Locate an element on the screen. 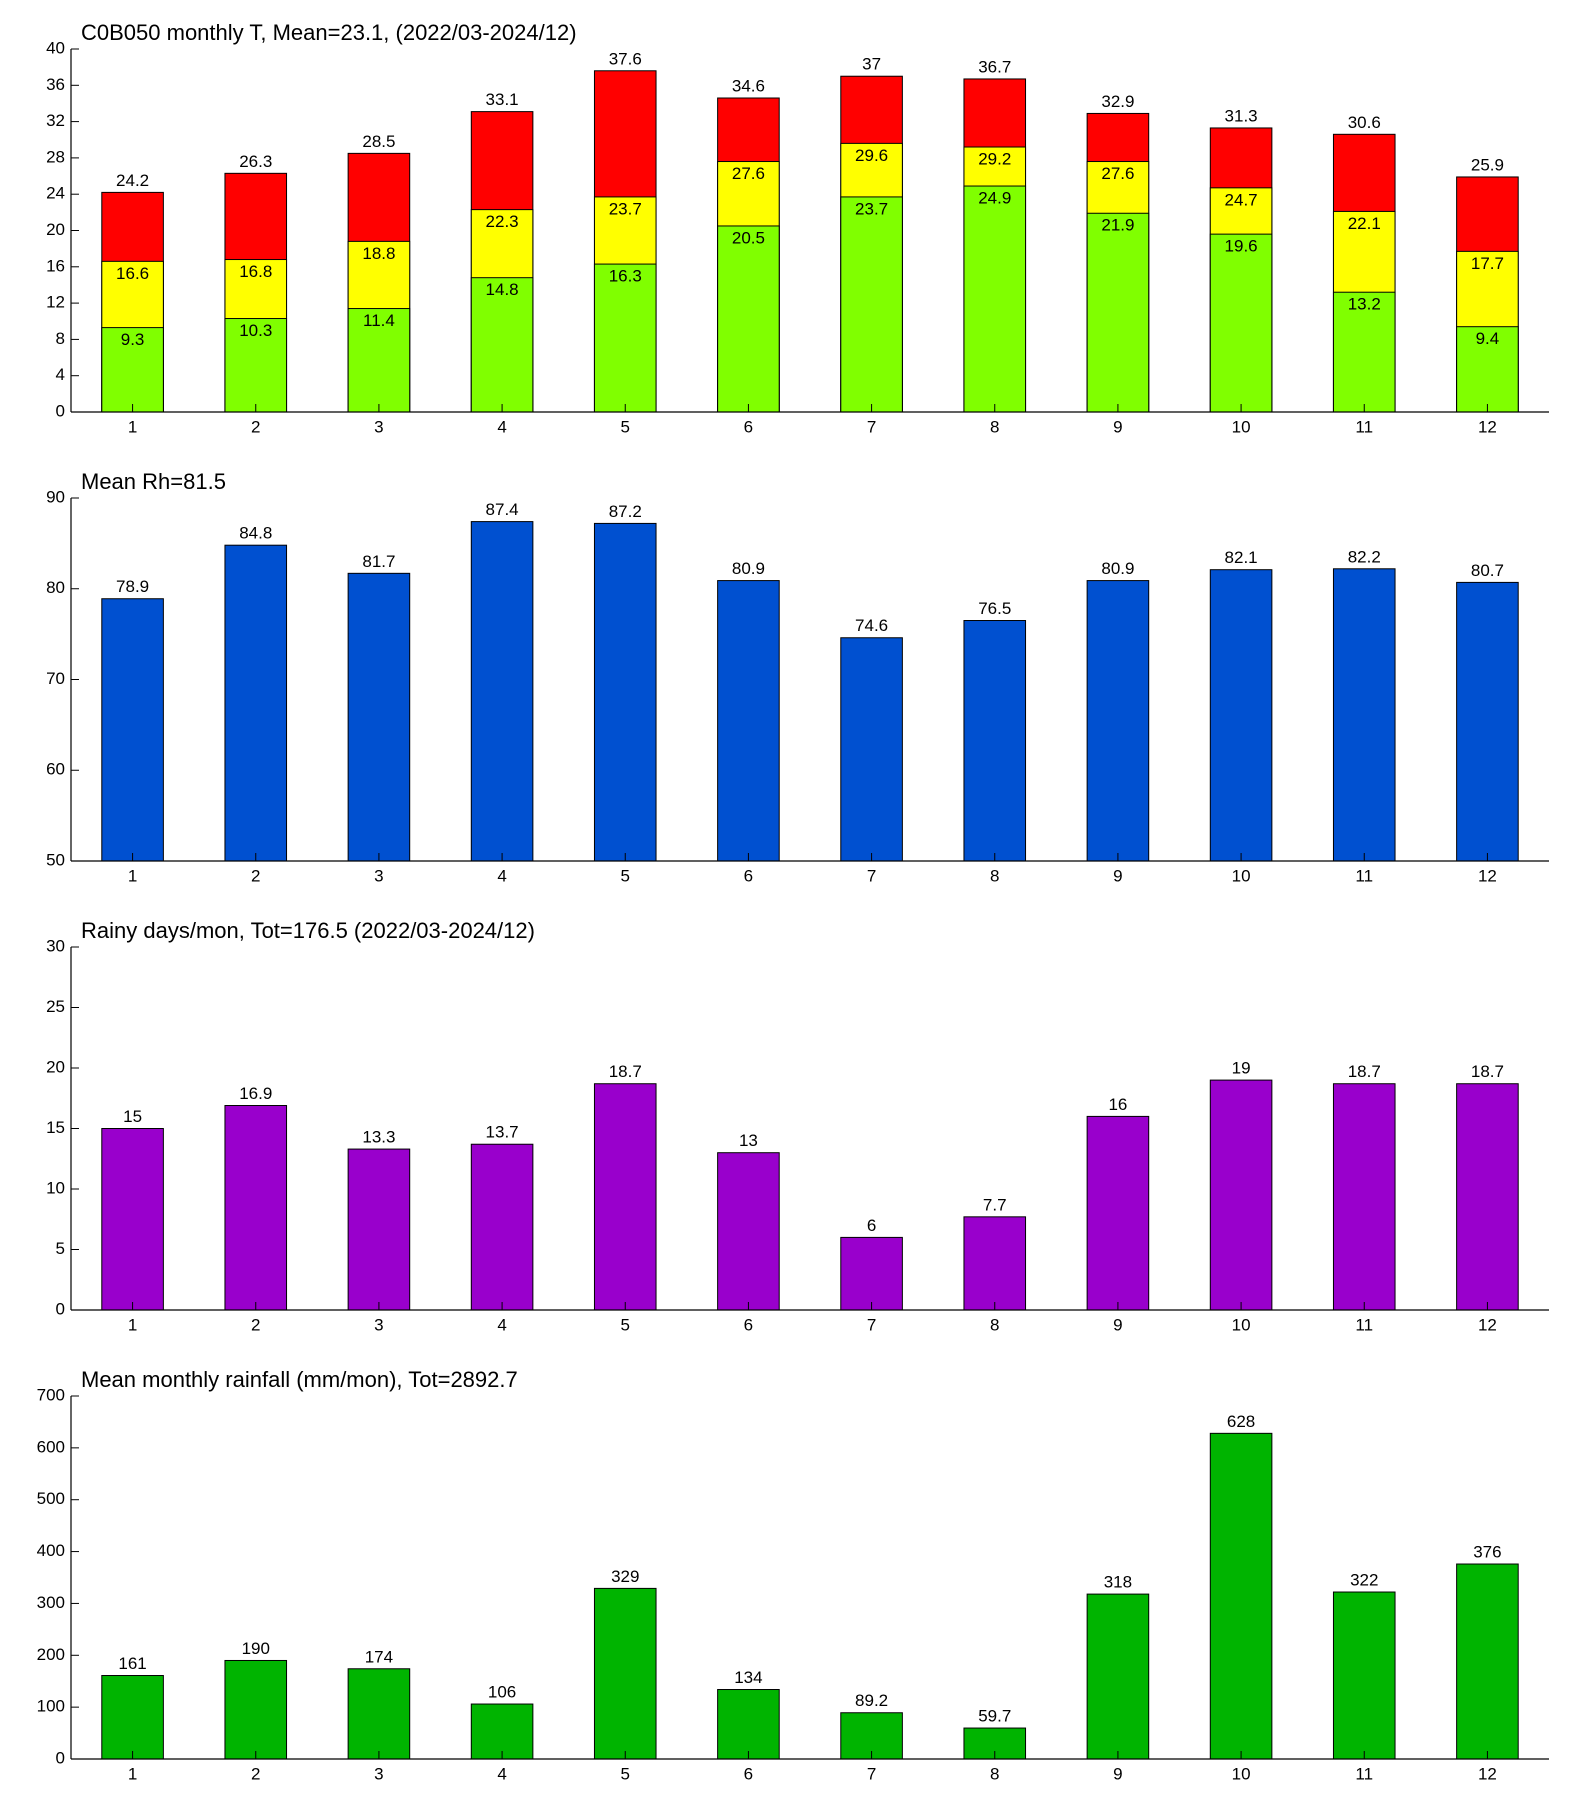  chart-title: Mean Rh=81.5 is located at coordinates (153, 481).